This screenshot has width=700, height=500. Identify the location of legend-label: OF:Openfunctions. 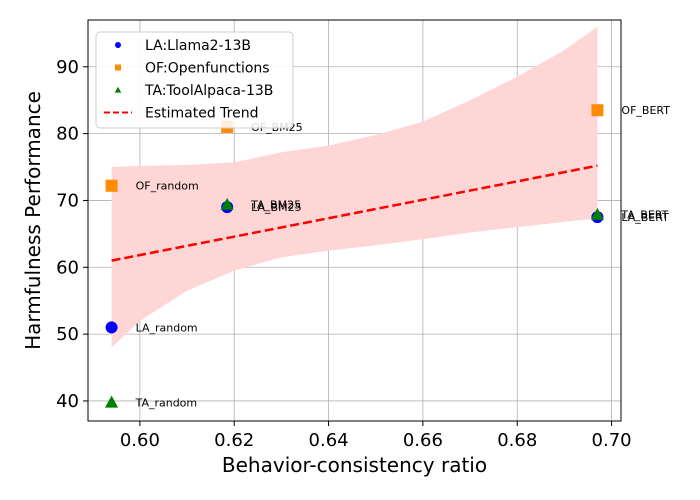
(207, 69).